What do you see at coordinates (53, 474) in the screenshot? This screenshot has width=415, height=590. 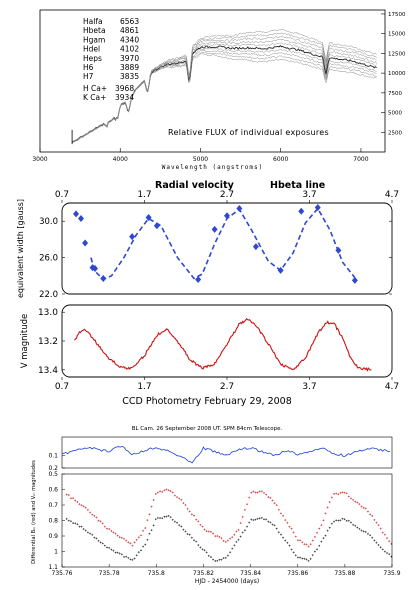 I see `y-tick-label: 0.5` at bounding box center [53, 474].